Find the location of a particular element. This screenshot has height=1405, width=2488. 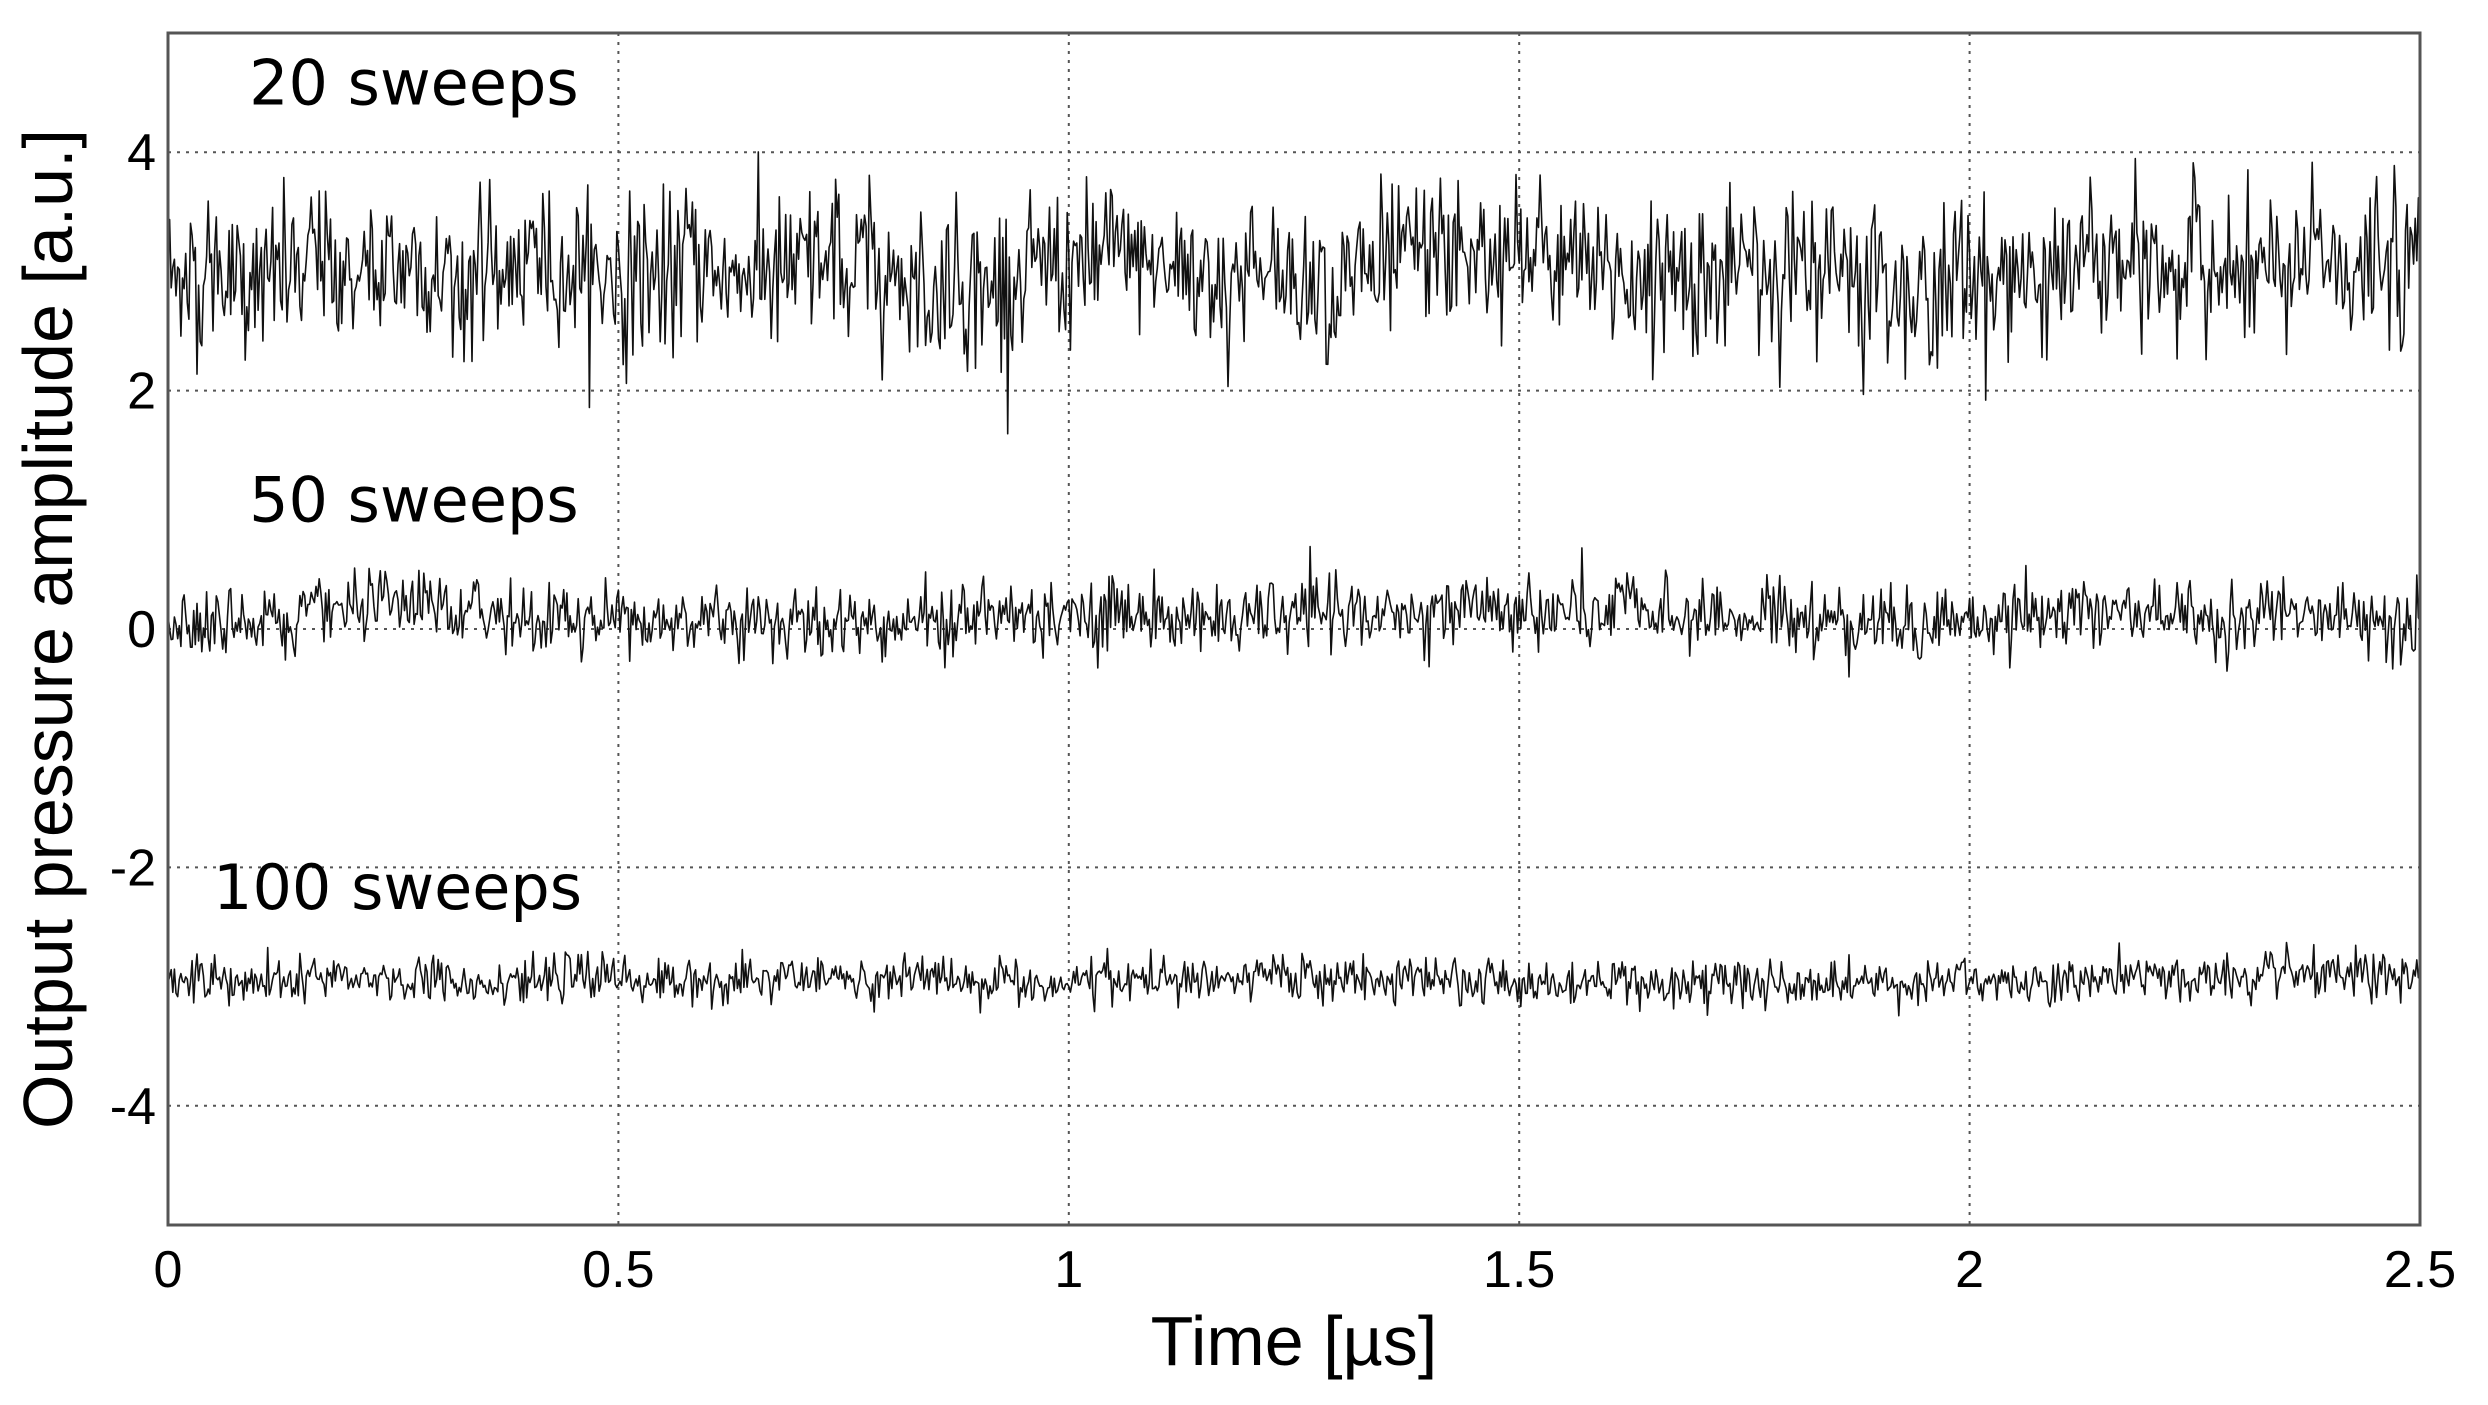

series-annotation: 20 sweeps is located at coordinates (414, 83).